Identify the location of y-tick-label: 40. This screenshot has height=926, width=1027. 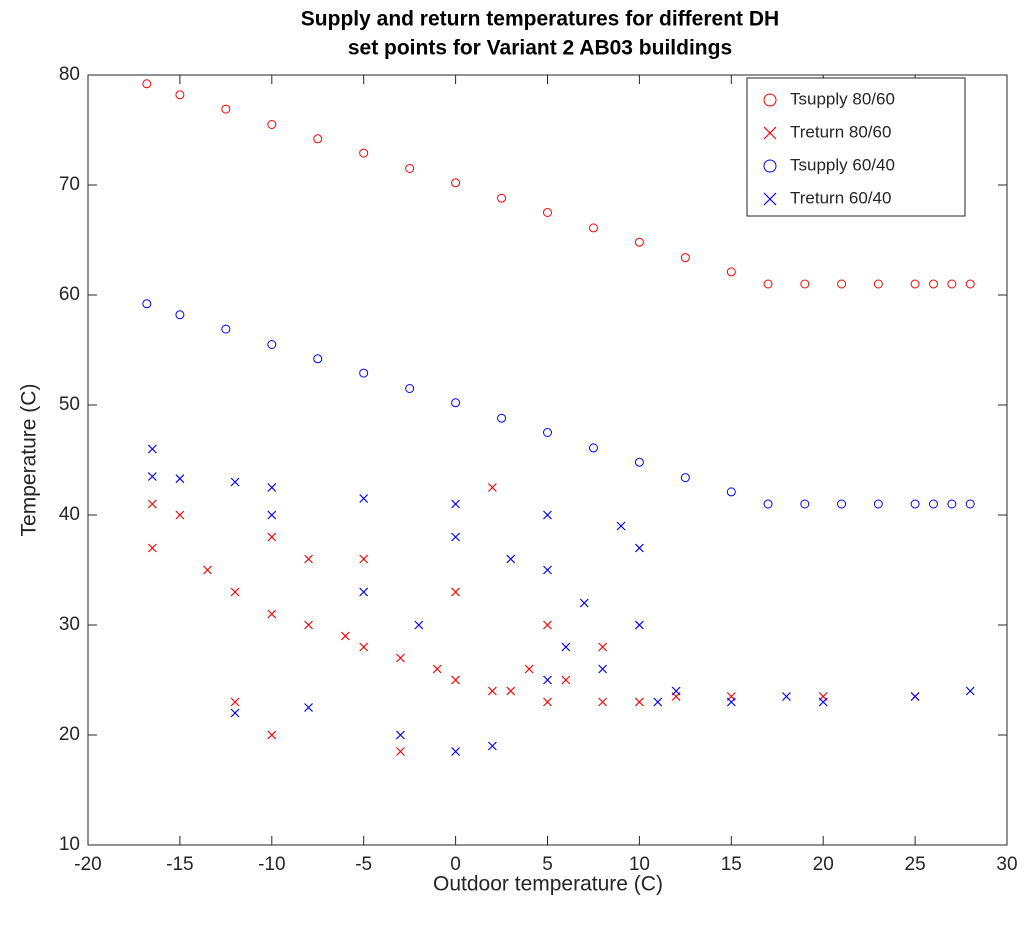
(69, 514).